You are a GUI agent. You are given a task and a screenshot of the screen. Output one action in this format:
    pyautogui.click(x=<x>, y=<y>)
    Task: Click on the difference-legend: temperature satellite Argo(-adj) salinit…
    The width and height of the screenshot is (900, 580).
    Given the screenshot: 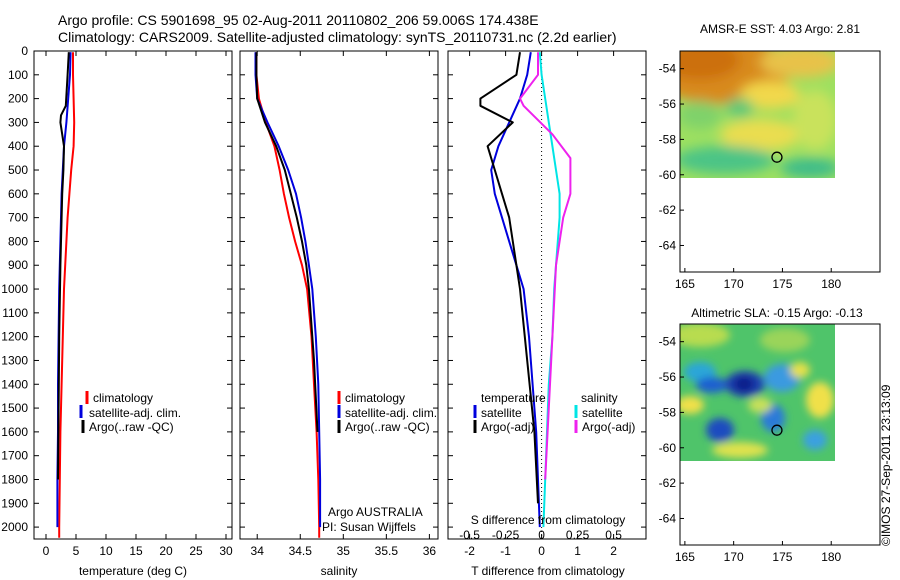 What is the action you would take?
    pyautogui.click(x=554, y=412)
    